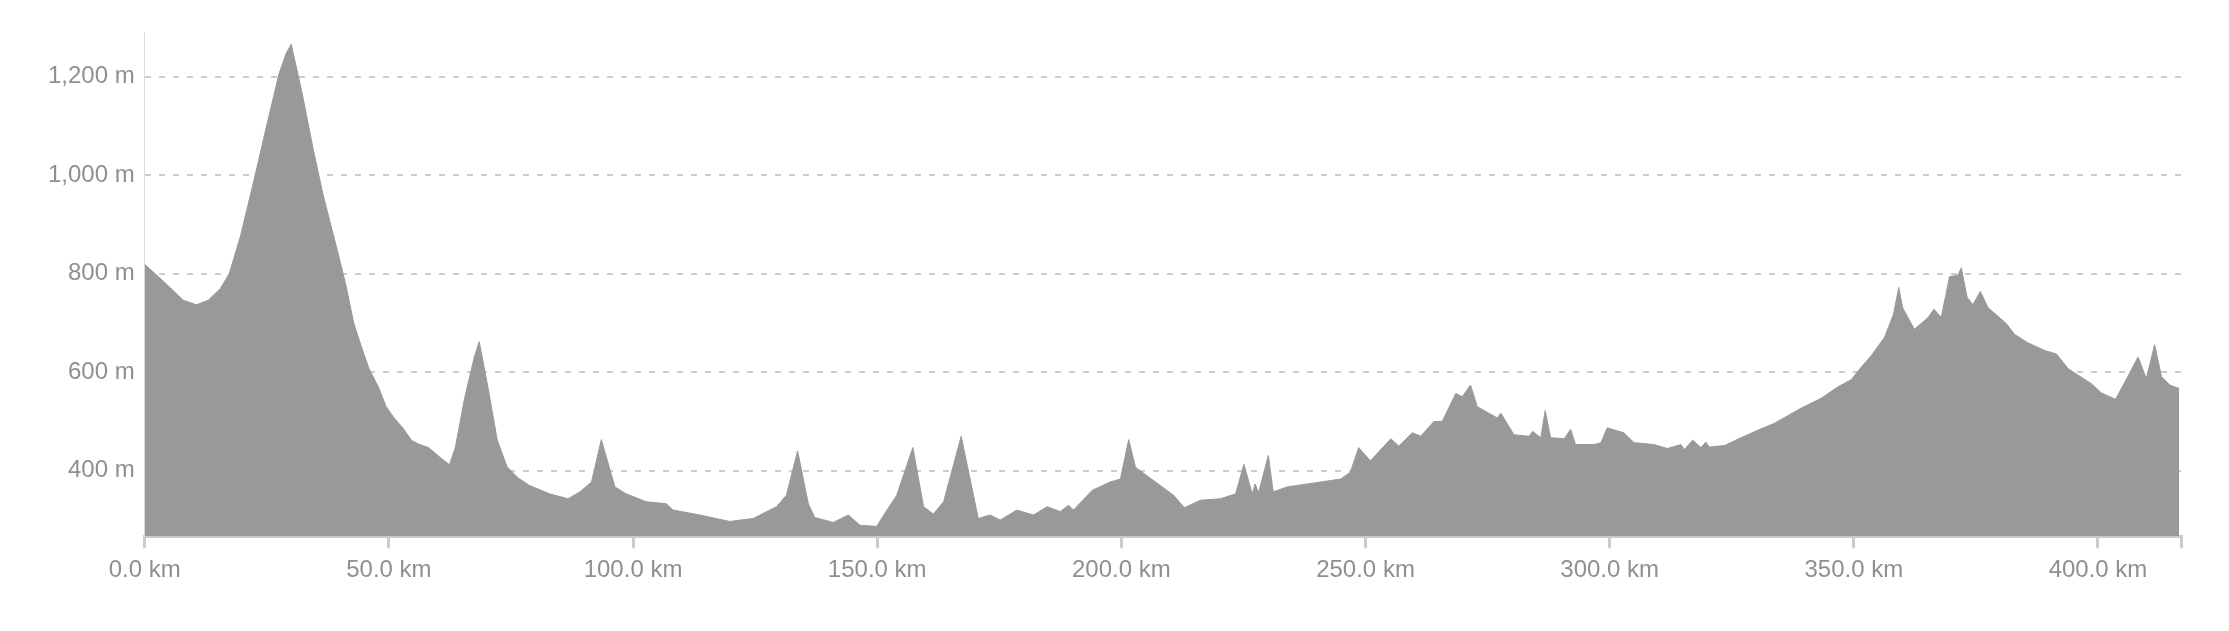  Describe the element at coordinates (101, 370) in the screenshot. I see `y-tick-label: 600 m` at that location.